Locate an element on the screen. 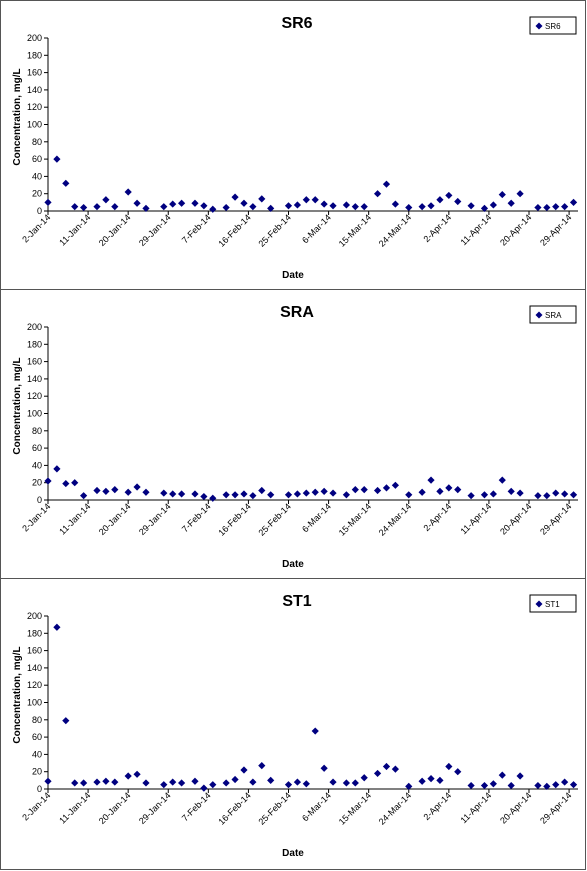  x-tick-label: 25-Feb-14 is located at coordinates (274, 230).